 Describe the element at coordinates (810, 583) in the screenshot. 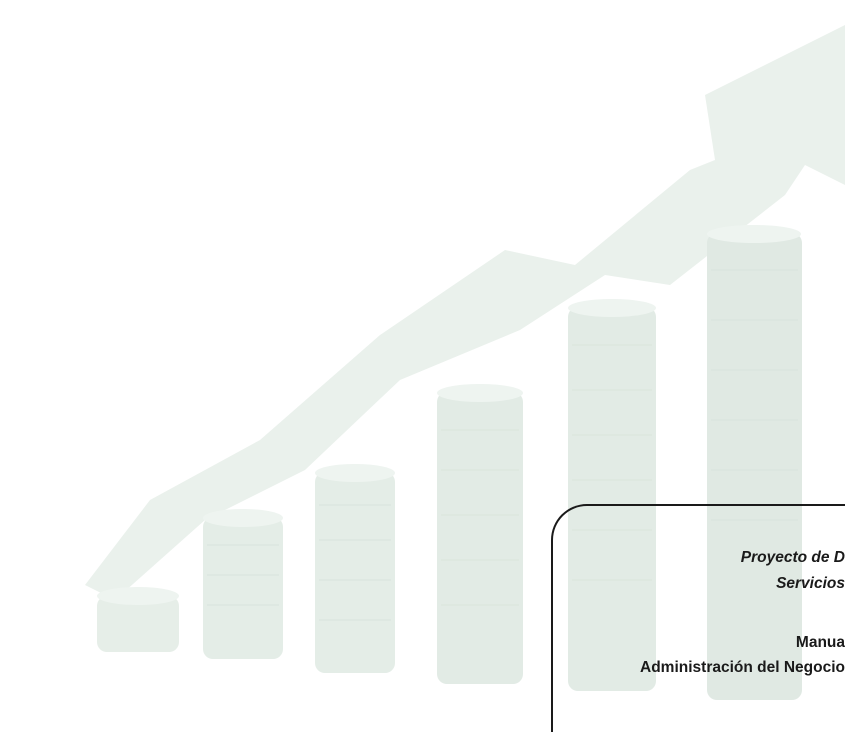

I see `project-title-line-2: Servicios` at that location.